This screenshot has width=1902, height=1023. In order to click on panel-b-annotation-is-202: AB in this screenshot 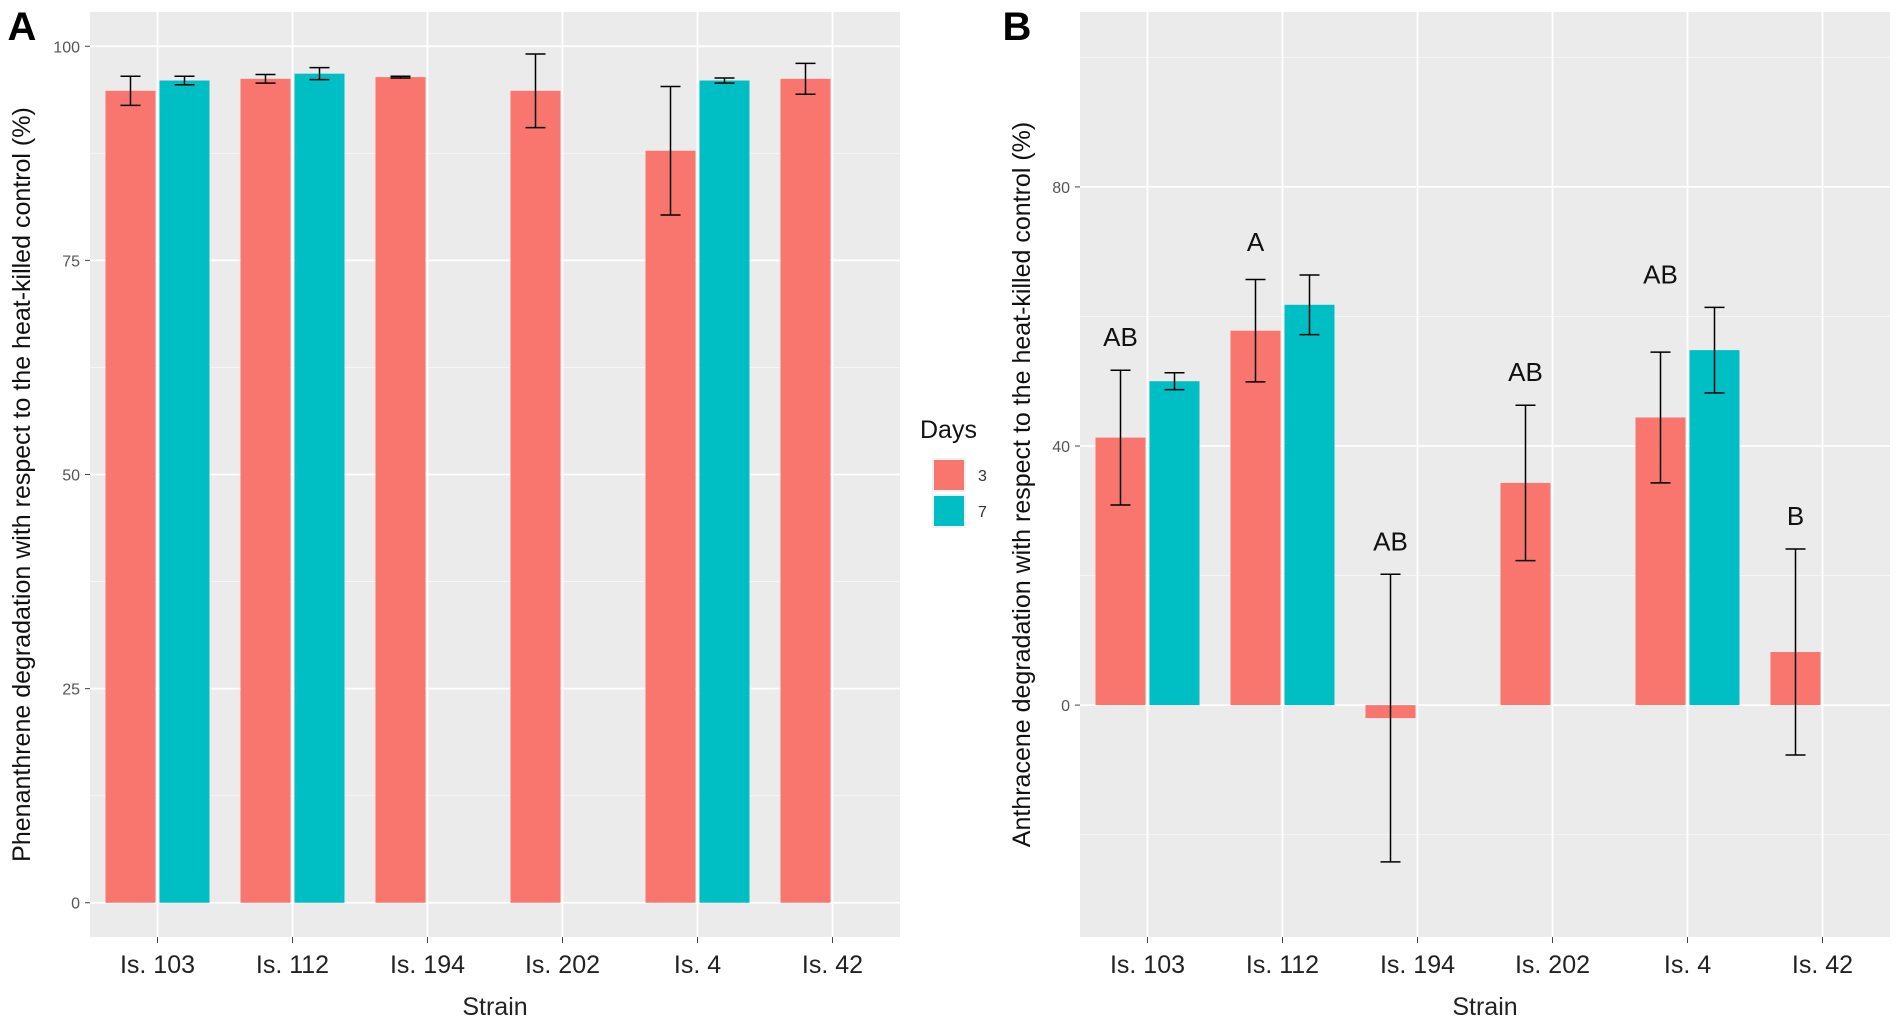, I will do `click(1525, 372)`.